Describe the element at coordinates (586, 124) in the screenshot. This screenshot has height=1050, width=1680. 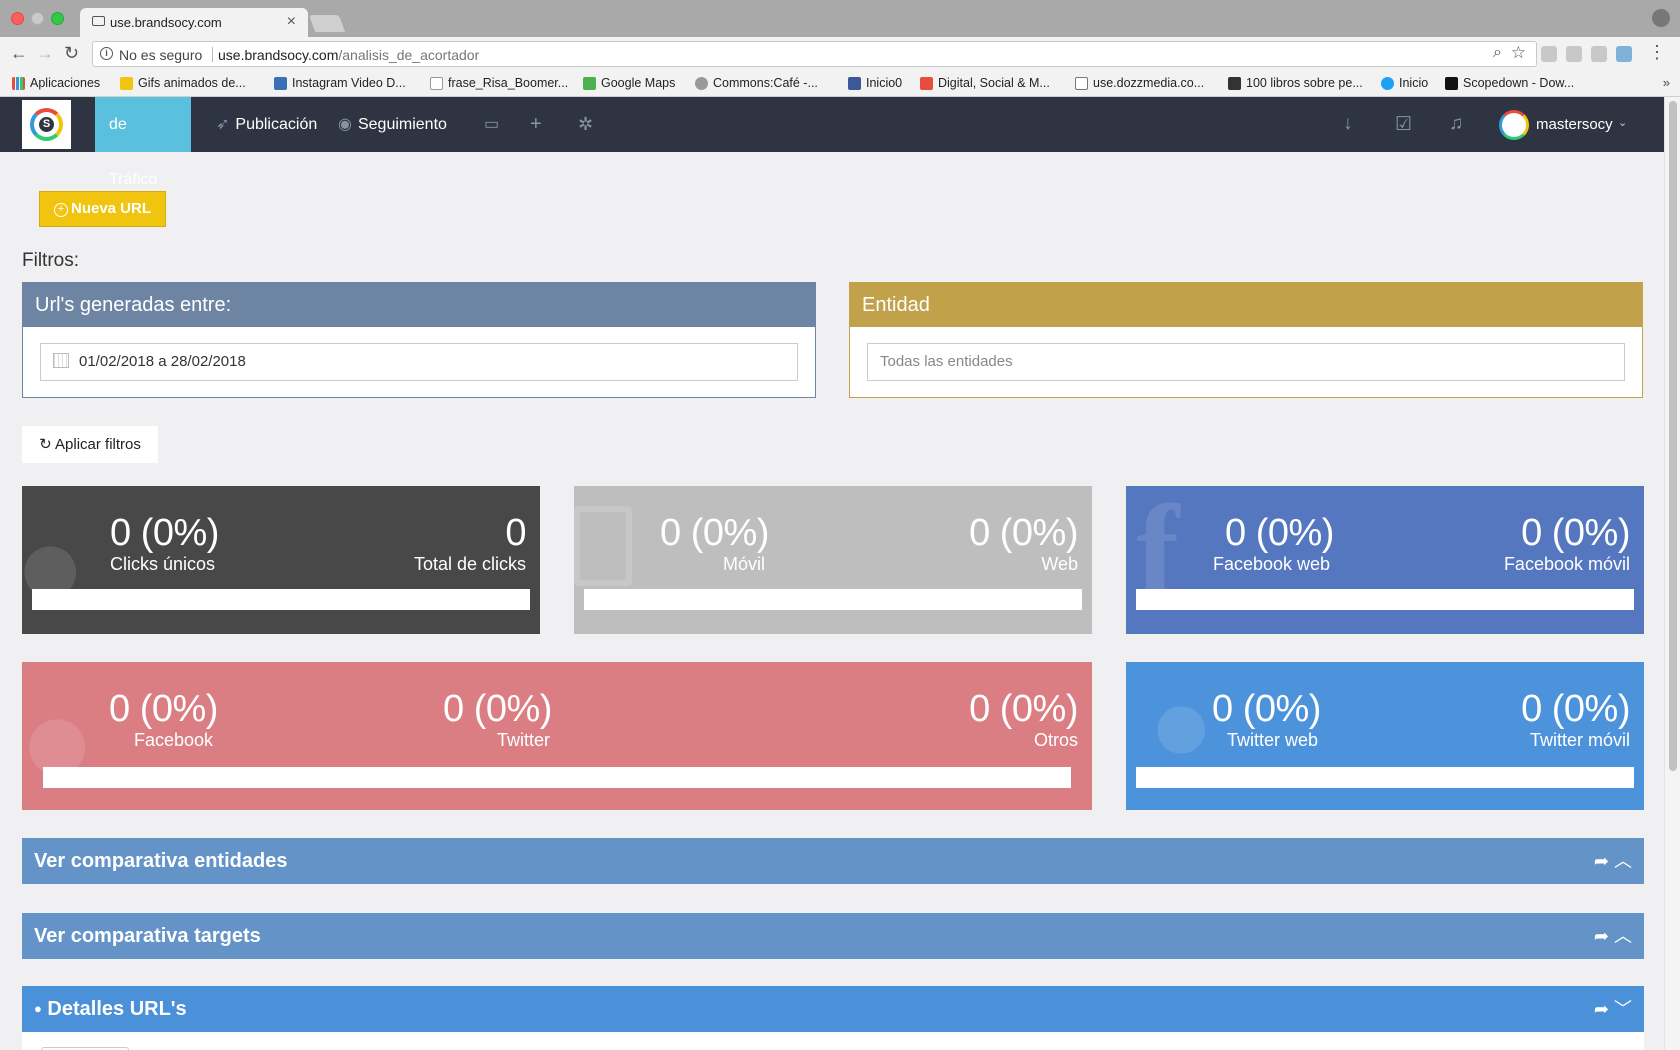
I see `gear-icon: ✲` at that location.